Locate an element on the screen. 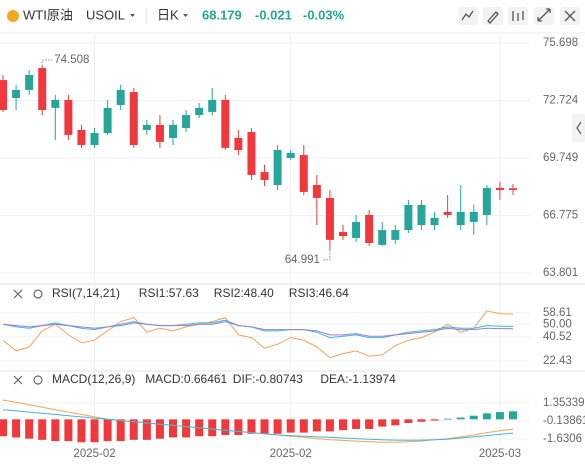 This screenshot has width=585, height=467. side-tab-arrow is located at coordinates (579, 128).